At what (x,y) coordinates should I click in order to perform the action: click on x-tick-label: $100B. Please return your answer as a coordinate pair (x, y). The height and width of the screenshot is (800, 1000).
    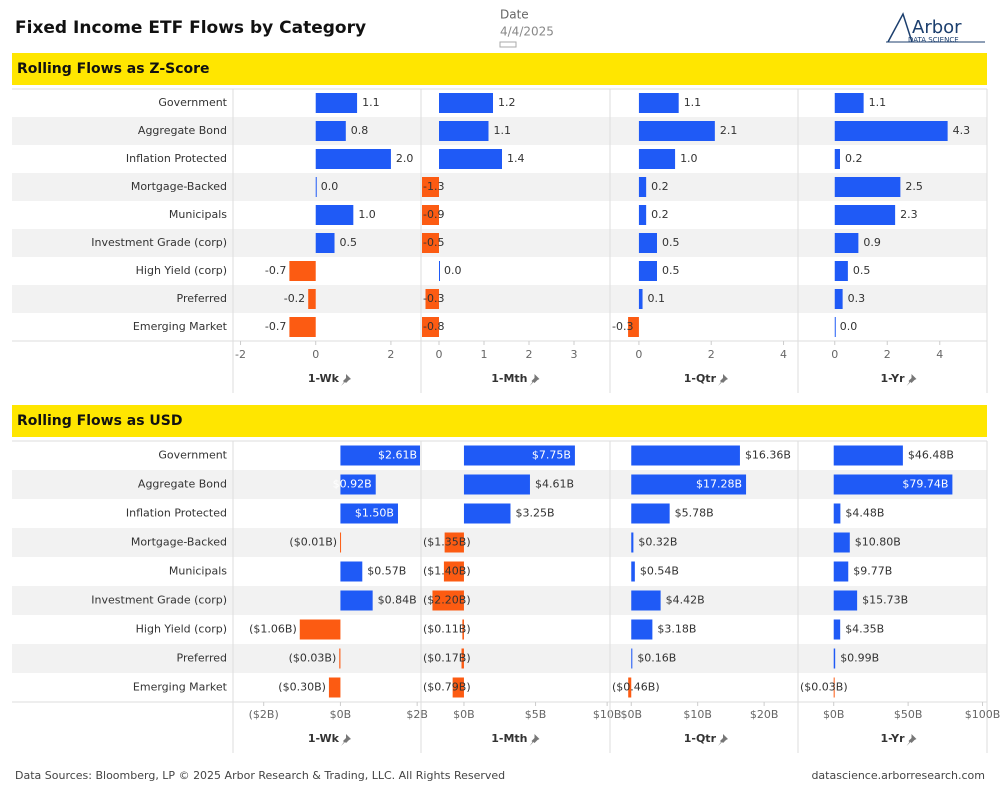
    Looking at the image, I should click on (982, 714).